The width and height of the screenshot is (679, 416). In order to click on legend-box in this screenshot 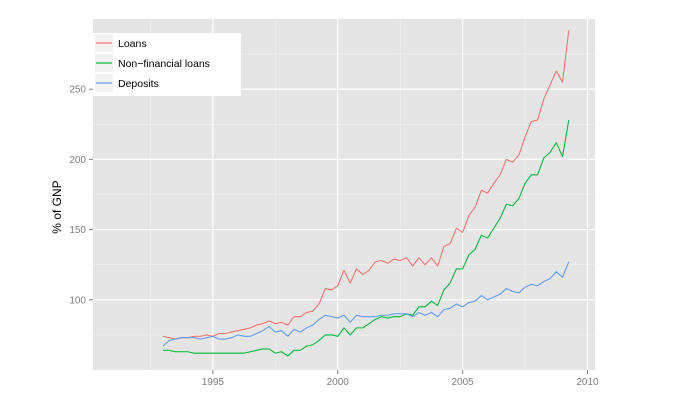, I will do `click(167, 64)`.